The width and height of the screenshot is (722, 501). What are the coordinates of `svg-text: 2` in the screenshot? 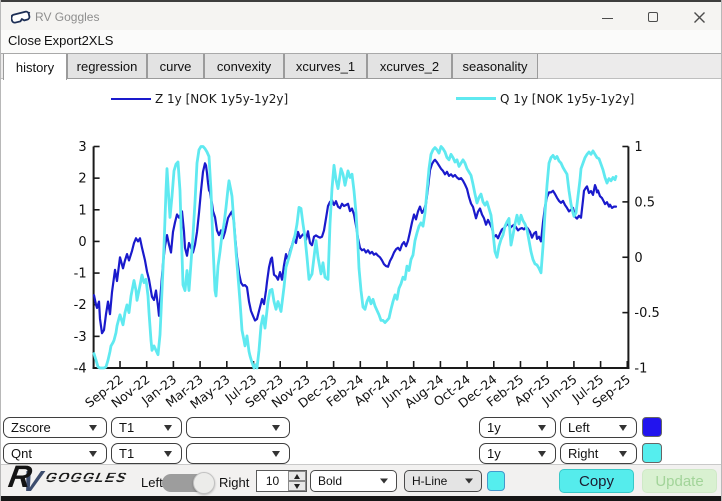 It's located at (82, 179).